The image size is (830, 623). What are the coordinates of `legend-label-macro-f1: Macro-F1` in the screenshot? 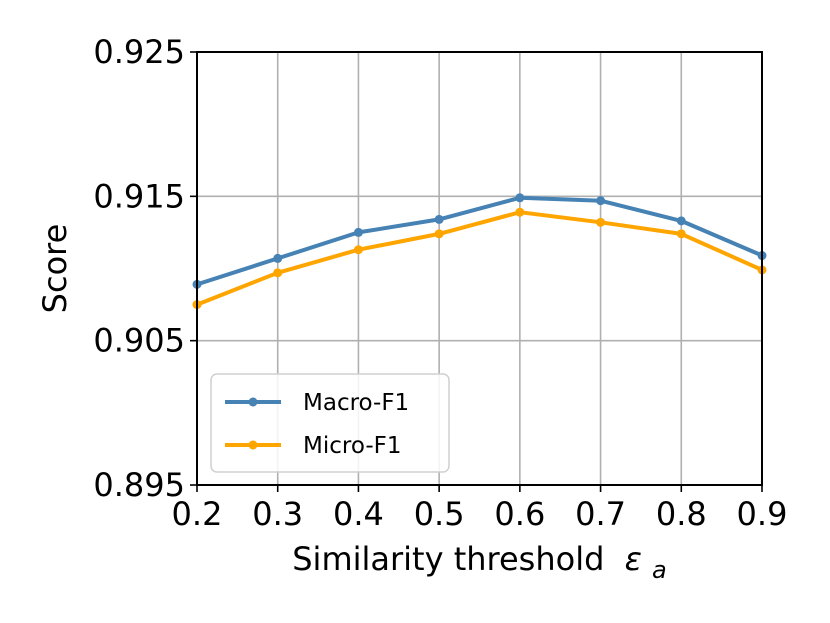 It's located at (356, 403).